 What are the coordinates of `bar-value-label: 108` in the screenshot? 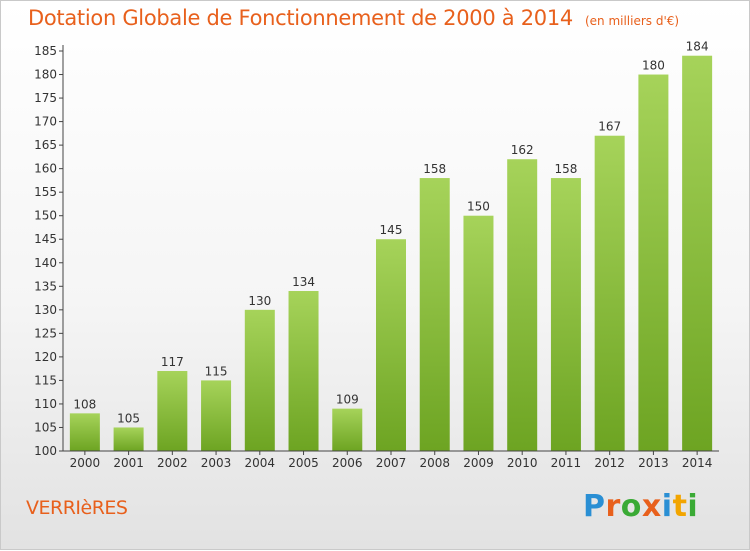 It's located at (84, 404).